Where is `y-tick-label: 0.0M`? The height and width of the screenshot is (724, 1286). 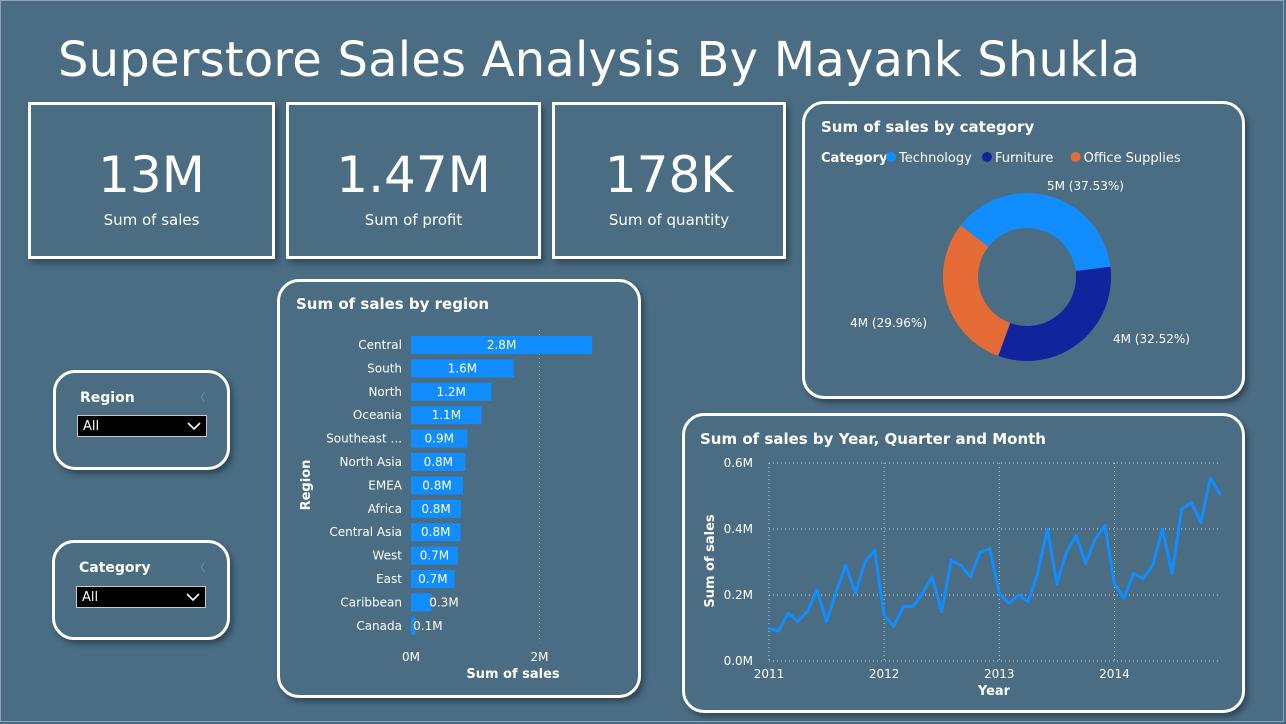 y-tick-label: 0.0M is located at coordinates (738, 661).